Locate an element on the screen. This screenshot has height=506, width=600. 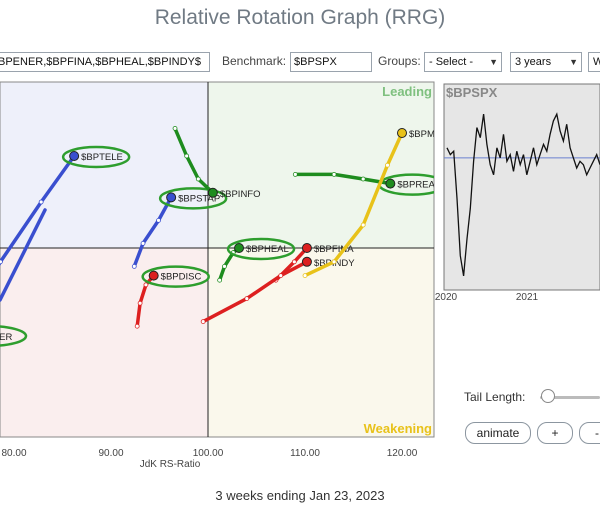
benchmark-panel is located at coordinates (521, 187).